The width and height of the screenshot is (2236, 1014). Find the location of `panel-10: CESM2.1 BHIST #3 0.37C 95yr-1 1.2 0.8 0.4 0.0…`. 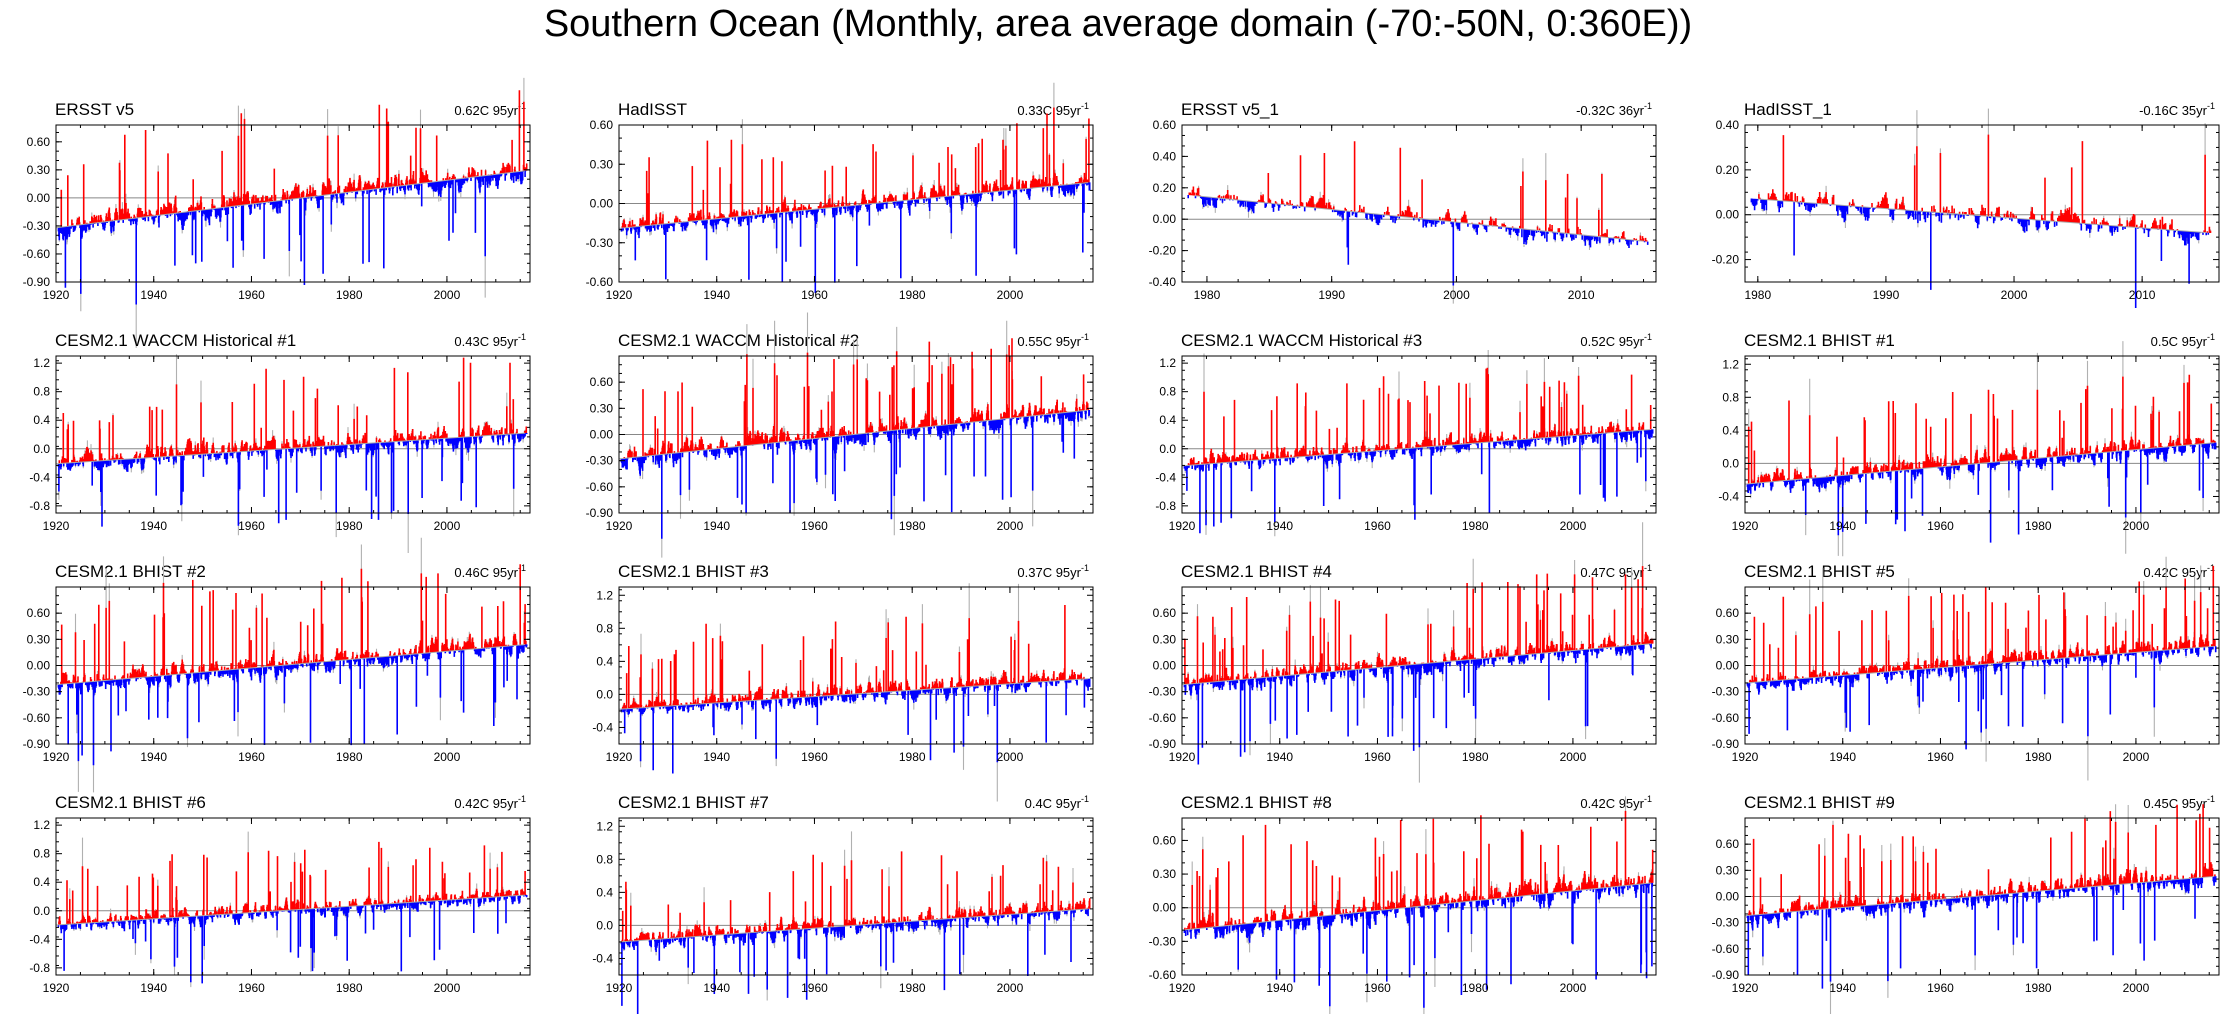

panel-10: CESM2.1 BHIST #3 0.37C 95yr-1 1.2 0.8 0.4 0.0… is located at coordinates (843, 682).